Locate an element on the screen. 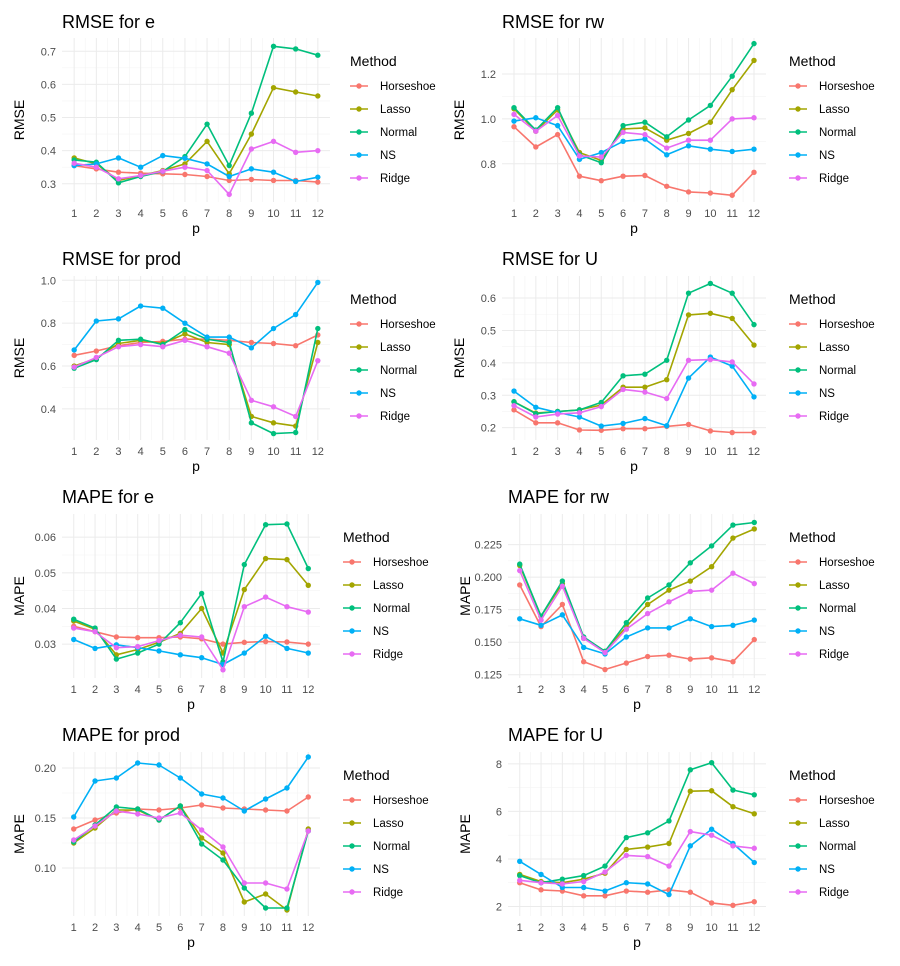 Image resolution: width=900 pixels, height=966 pixels. legend-label: Ridge is located at coordinates (388, 893).